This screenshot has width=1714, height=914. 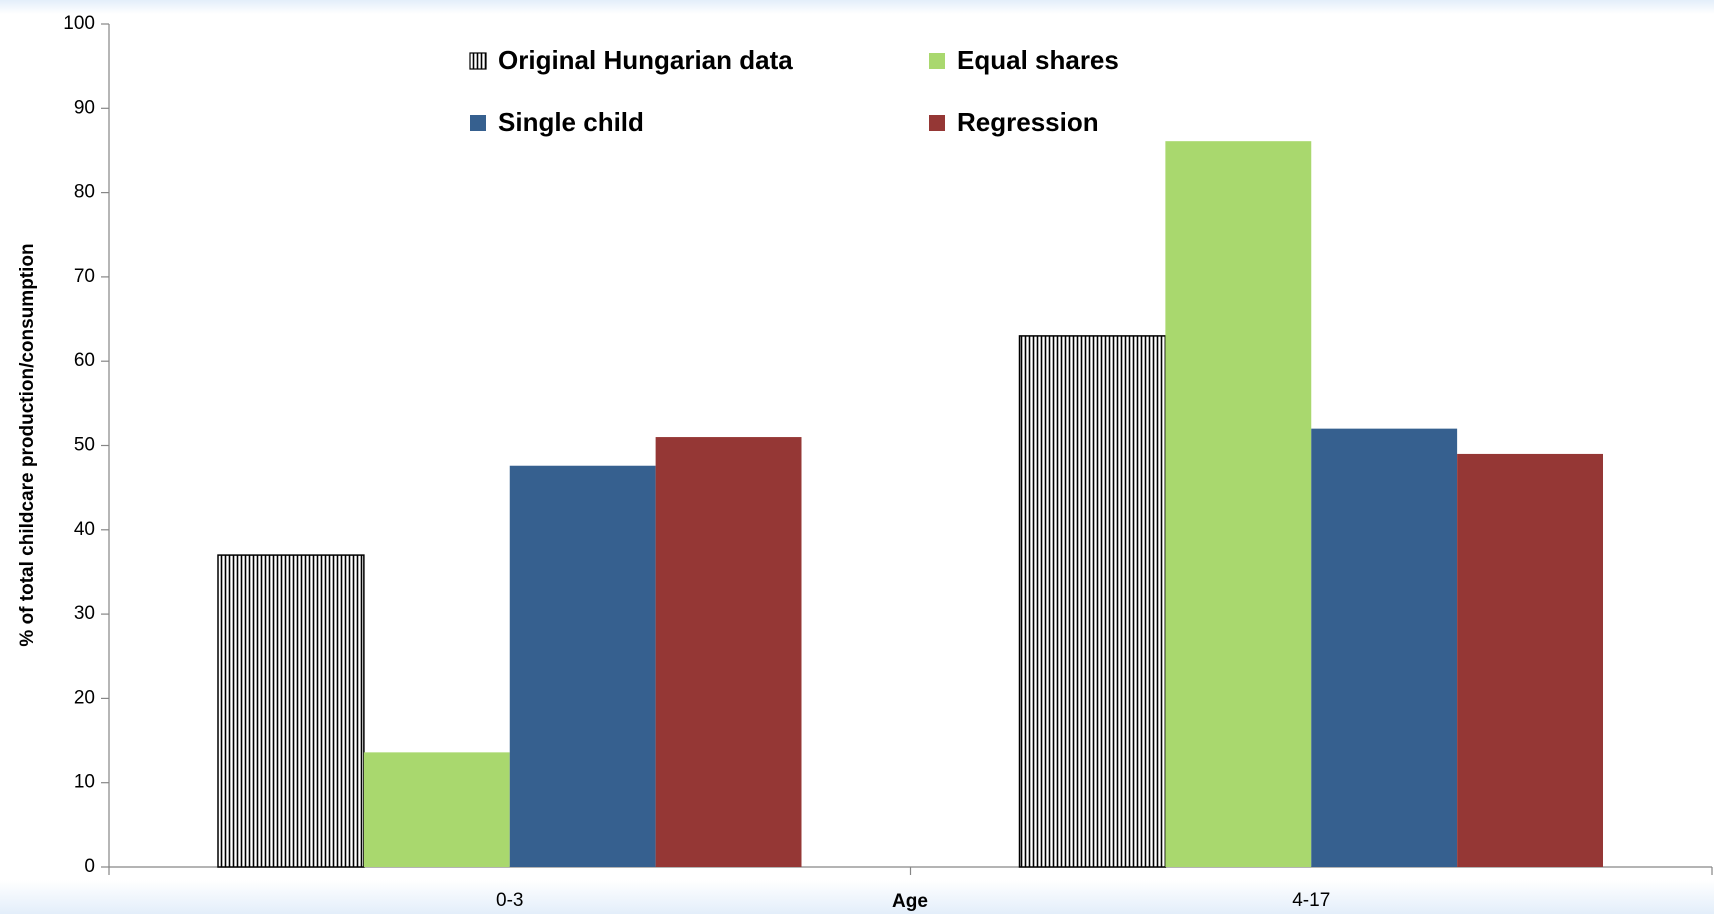 I want to click on y-tick-label: 10, so click(x=84, y=782).